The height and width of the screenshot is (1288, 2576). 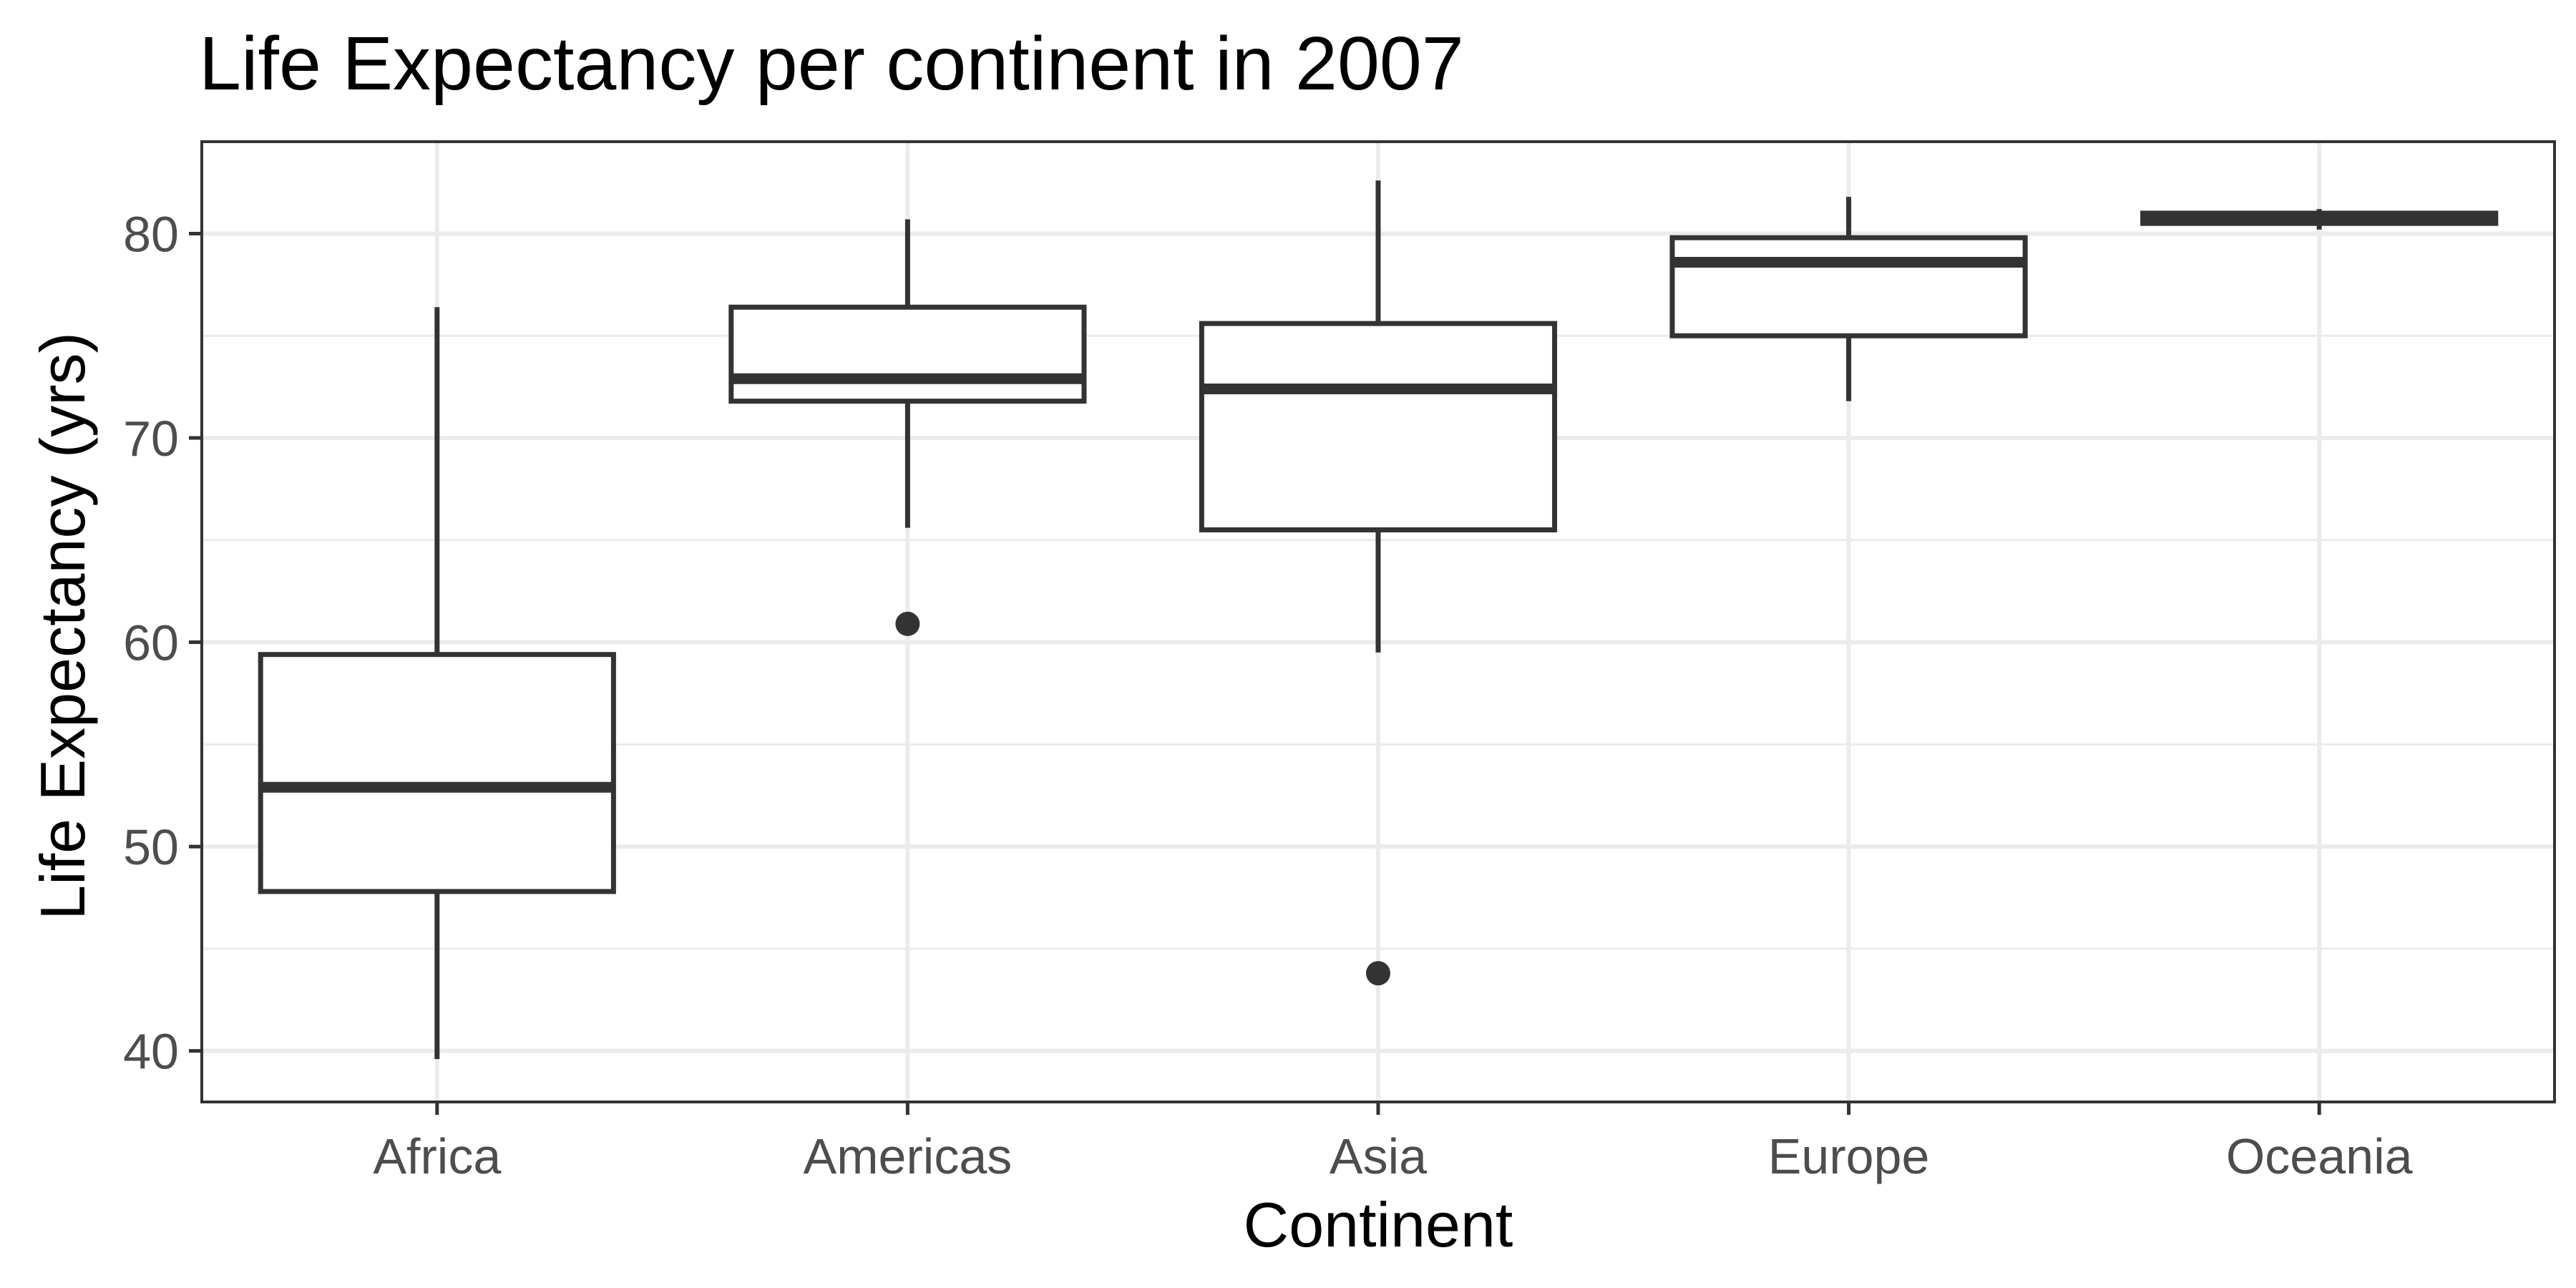 I want to click on y-tick-label: 80, so click(x=151, y=234).